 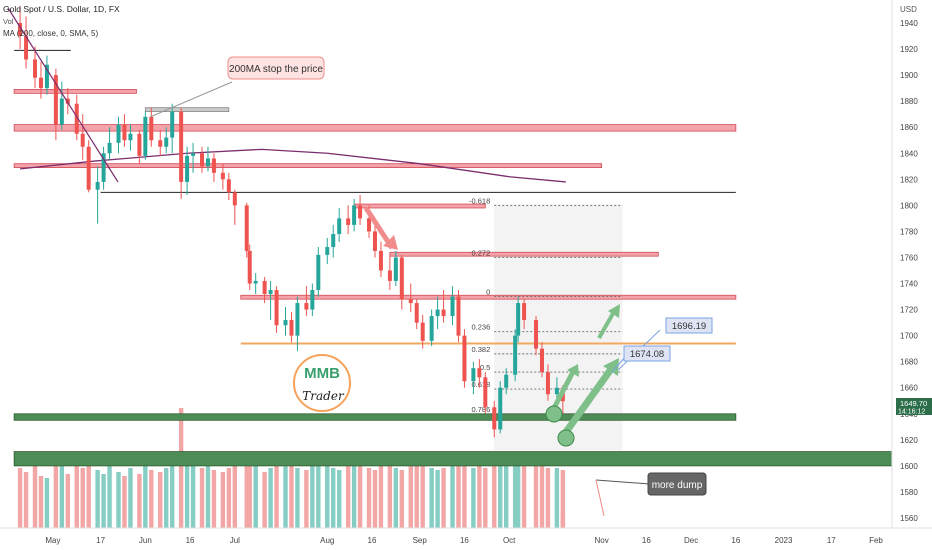 What do you see at coordinates (914, 406) in the screenshot?
I see `current-price-badge` at bounding box center [914, 406].